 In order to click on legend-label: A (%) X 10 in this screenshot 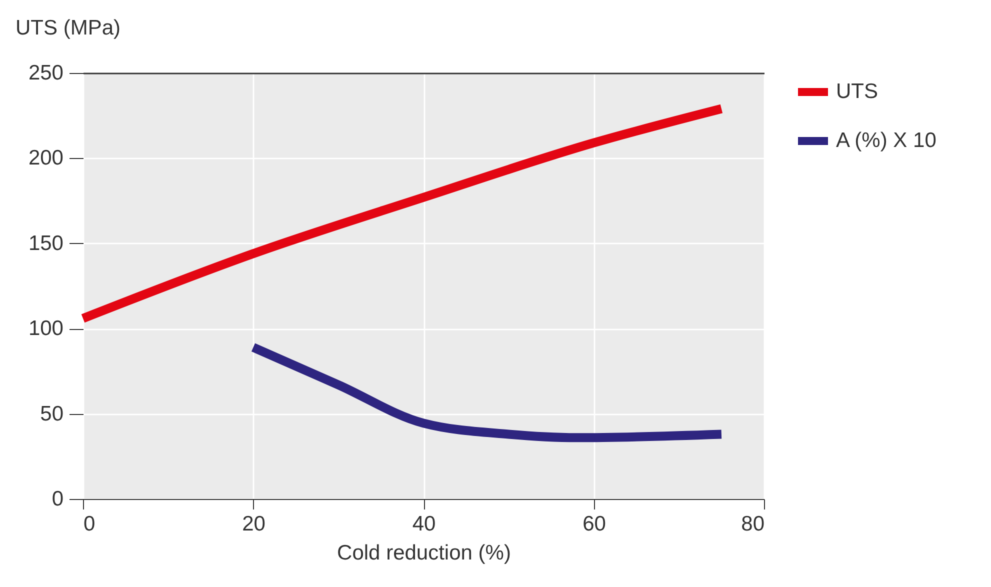, I will do `click(886, 140)`.